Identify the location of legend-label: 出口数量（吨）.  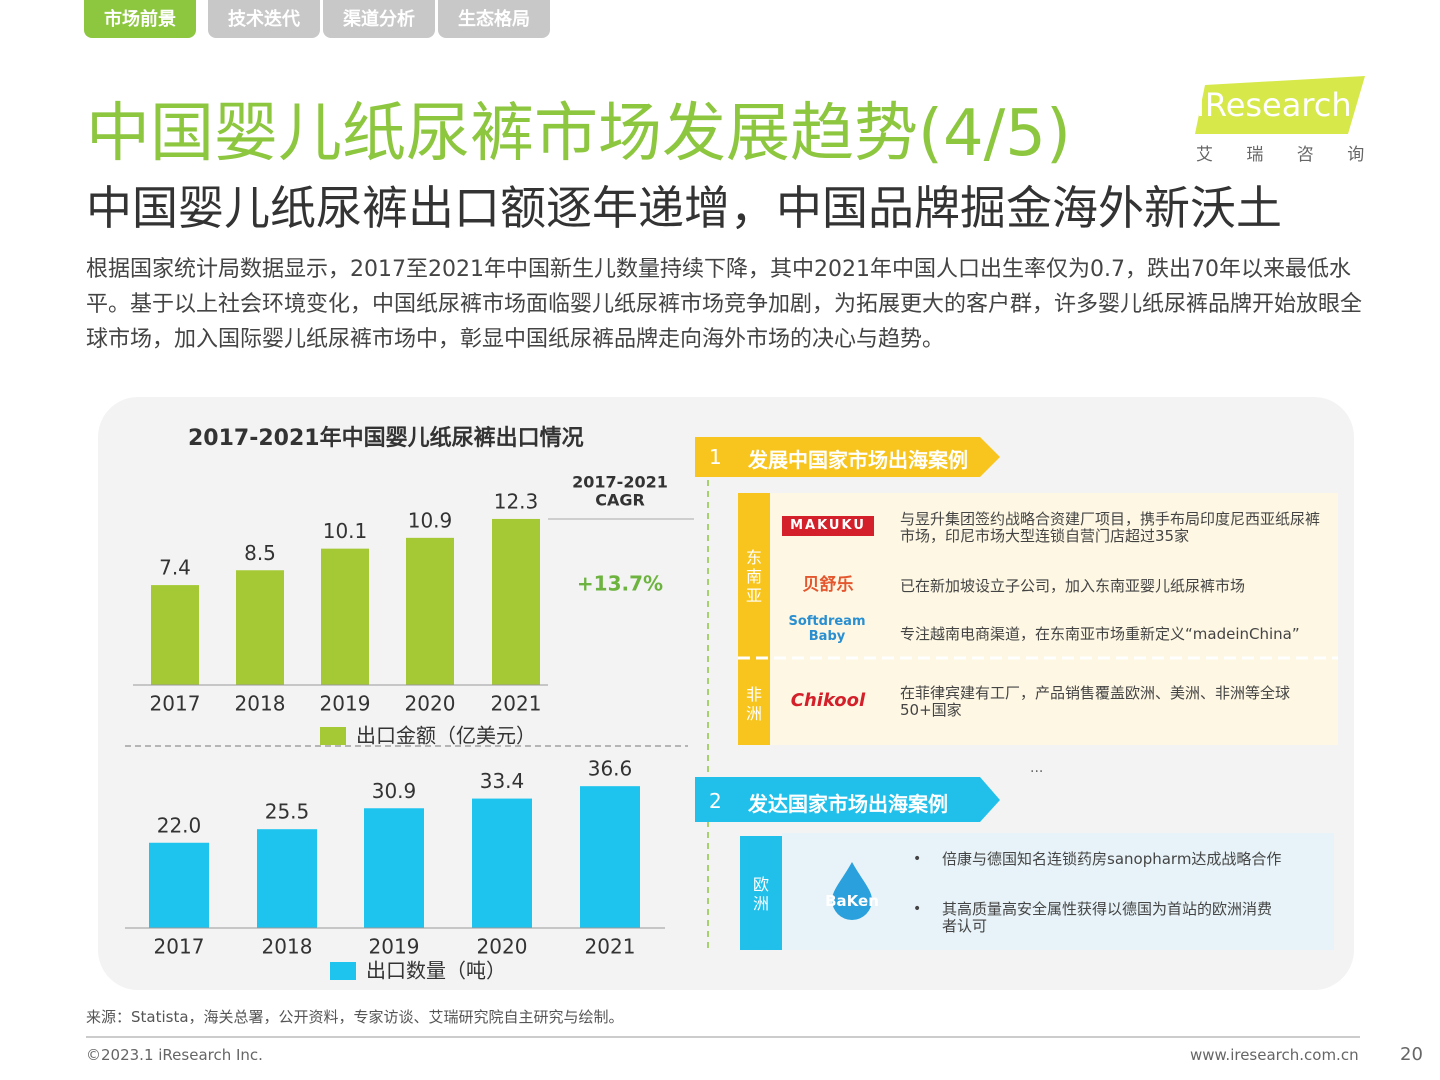
(436, 971).